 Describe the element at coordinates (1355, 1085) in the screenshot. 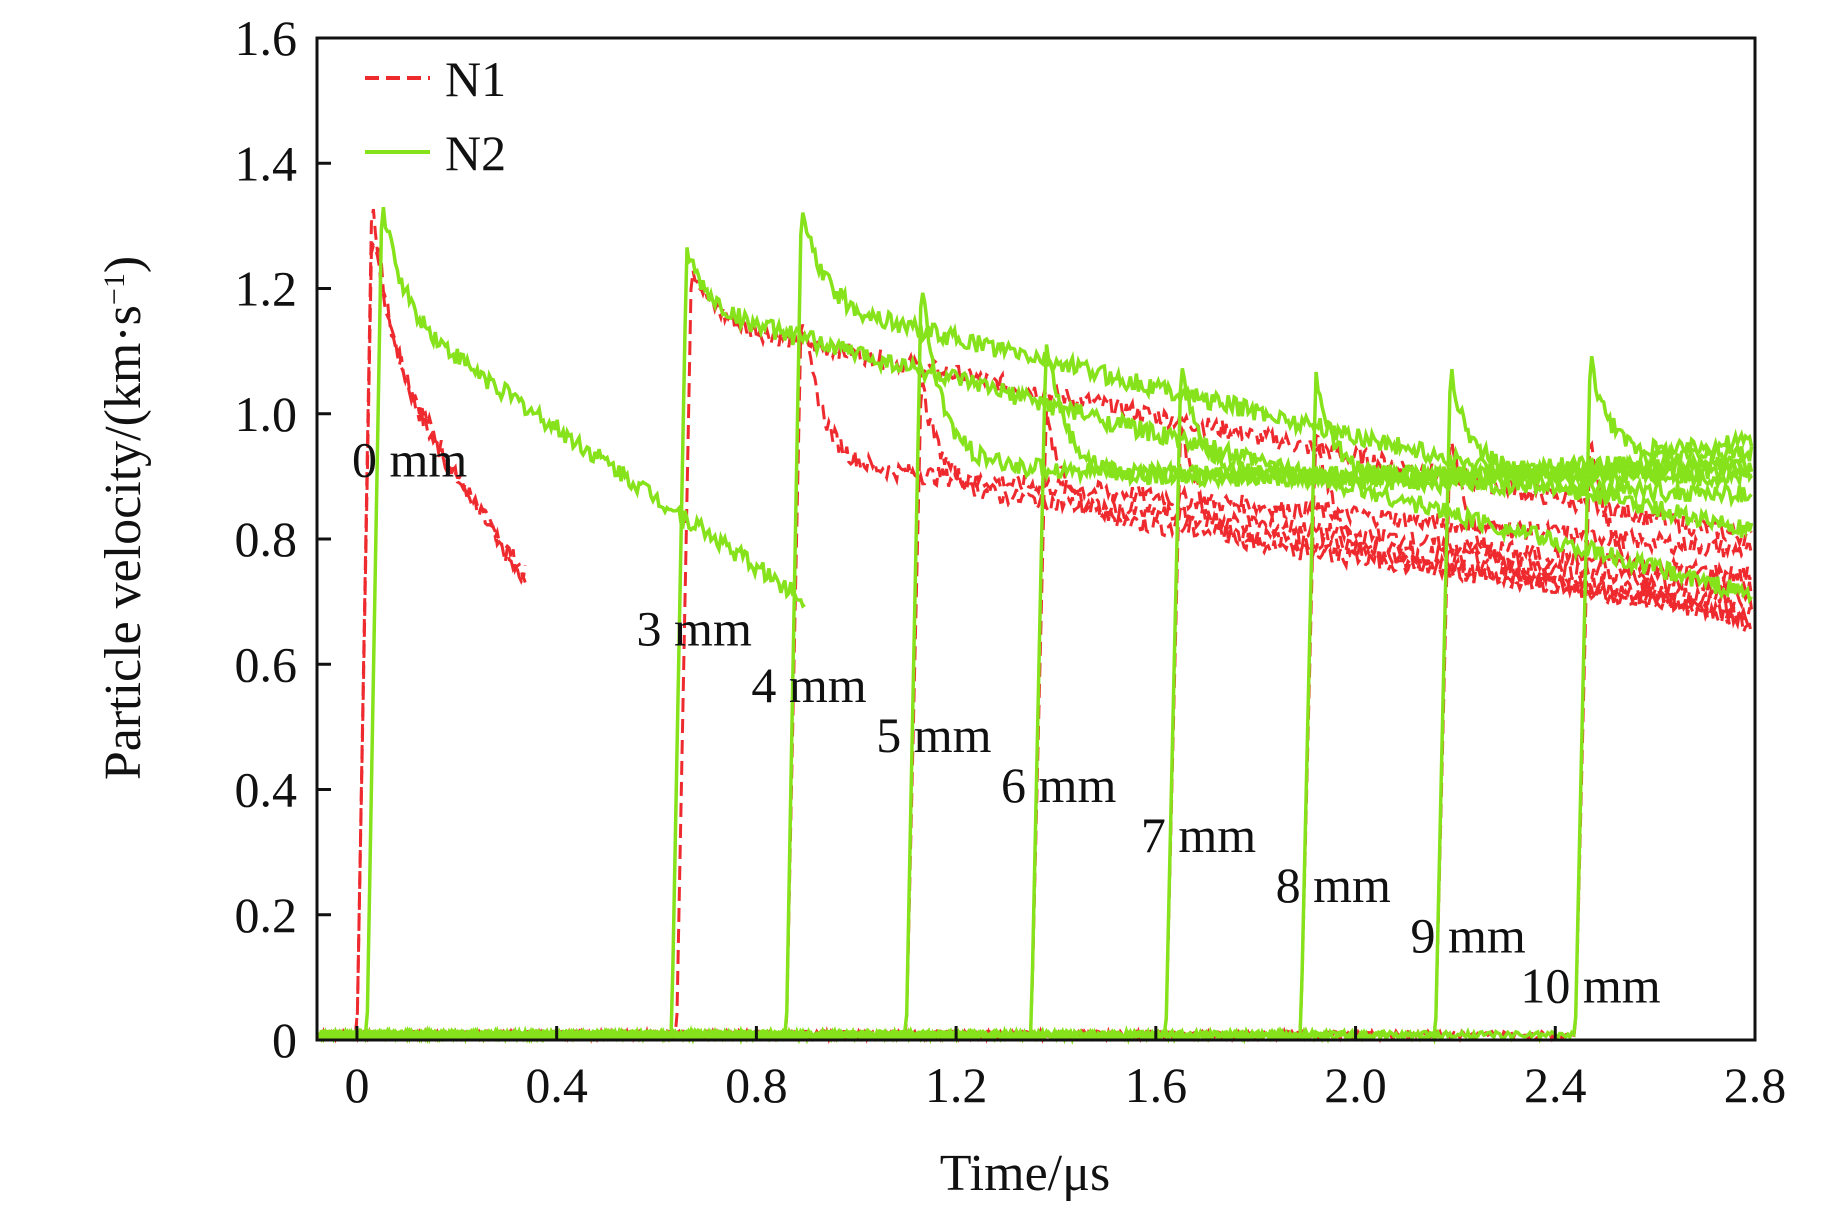

I see `x-tick-label: 2.0` at that location.